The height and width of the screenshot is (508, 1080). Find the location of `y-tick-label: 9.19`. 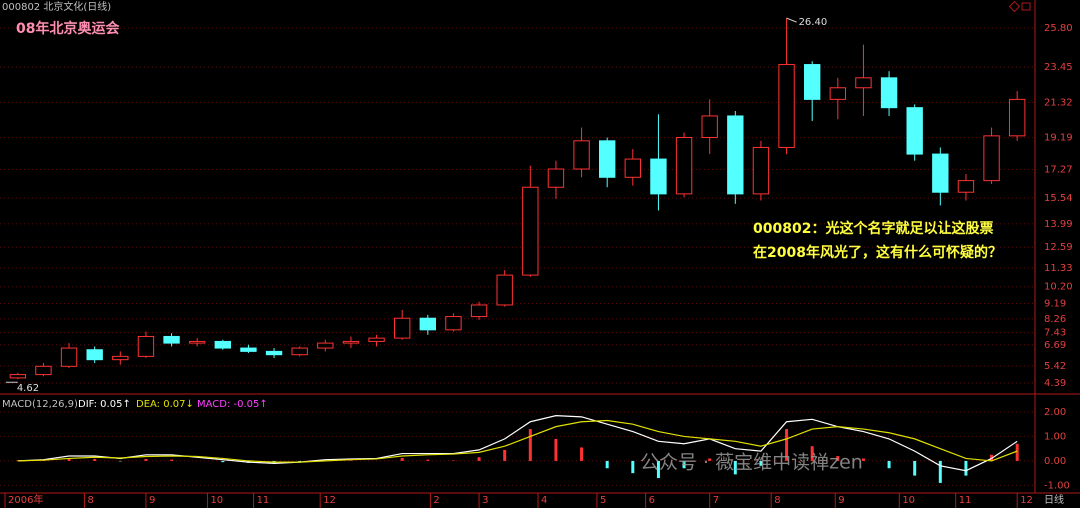

y-tick-label: 9.19 is located at coordinates (1055, 303).